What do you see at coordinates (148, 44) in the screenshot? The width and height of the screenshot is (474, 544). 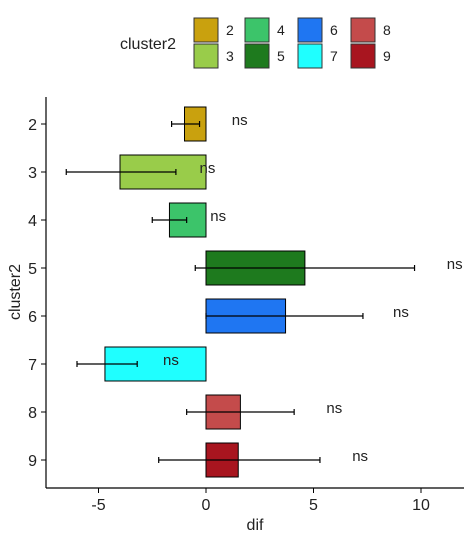 I see `legend-title: cluster2` at bounding box center [148, 44].